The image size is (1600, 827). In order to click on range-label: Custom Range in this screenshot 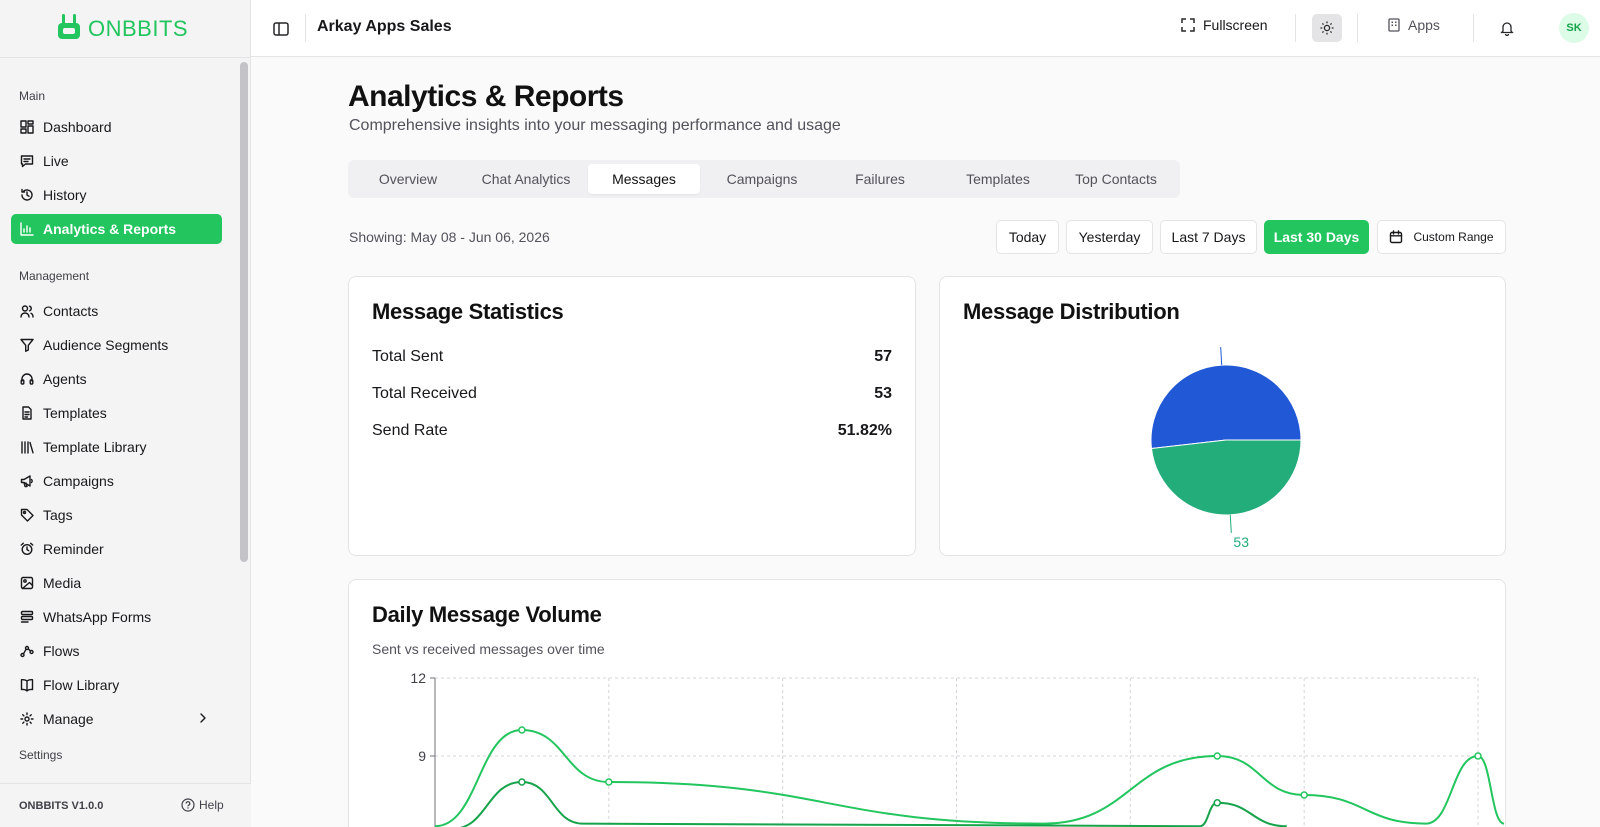, I will do `click(1453, 237)`.